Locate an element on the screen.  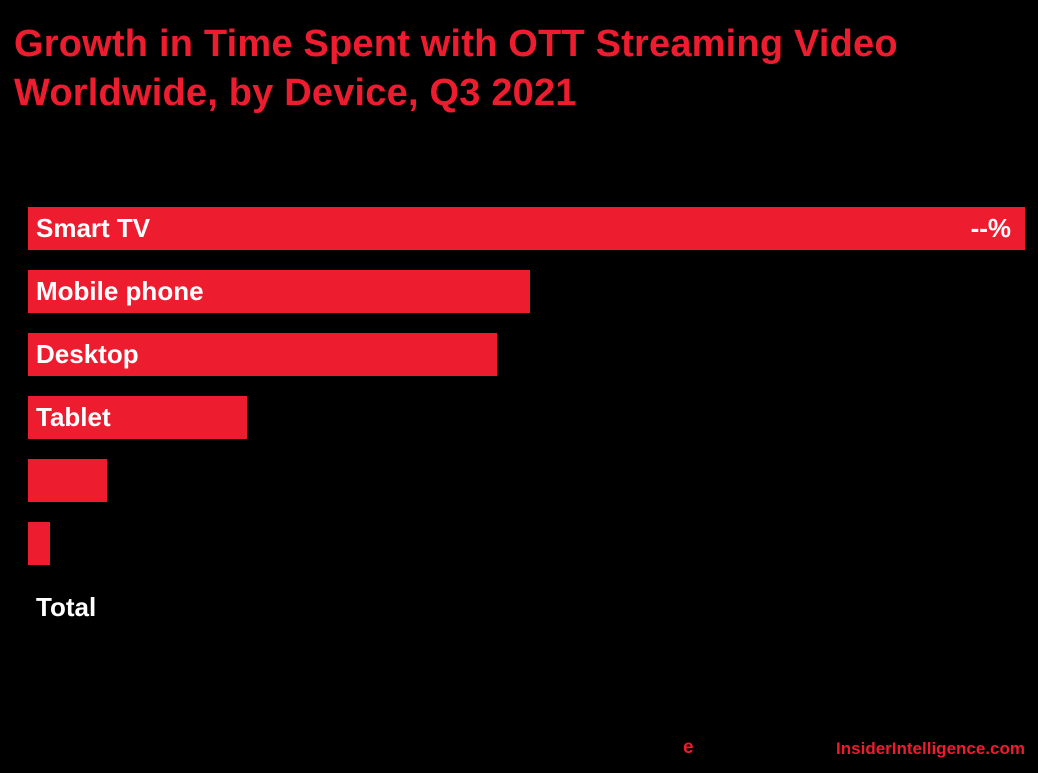
bar-row: Total is located at coordinates (526, 606).